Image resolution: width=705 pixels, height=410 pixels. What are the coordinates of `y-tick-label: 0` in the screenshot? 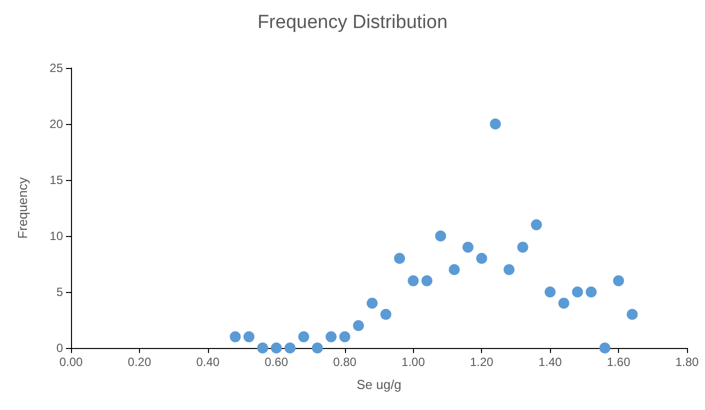 It's located at (60, 348).